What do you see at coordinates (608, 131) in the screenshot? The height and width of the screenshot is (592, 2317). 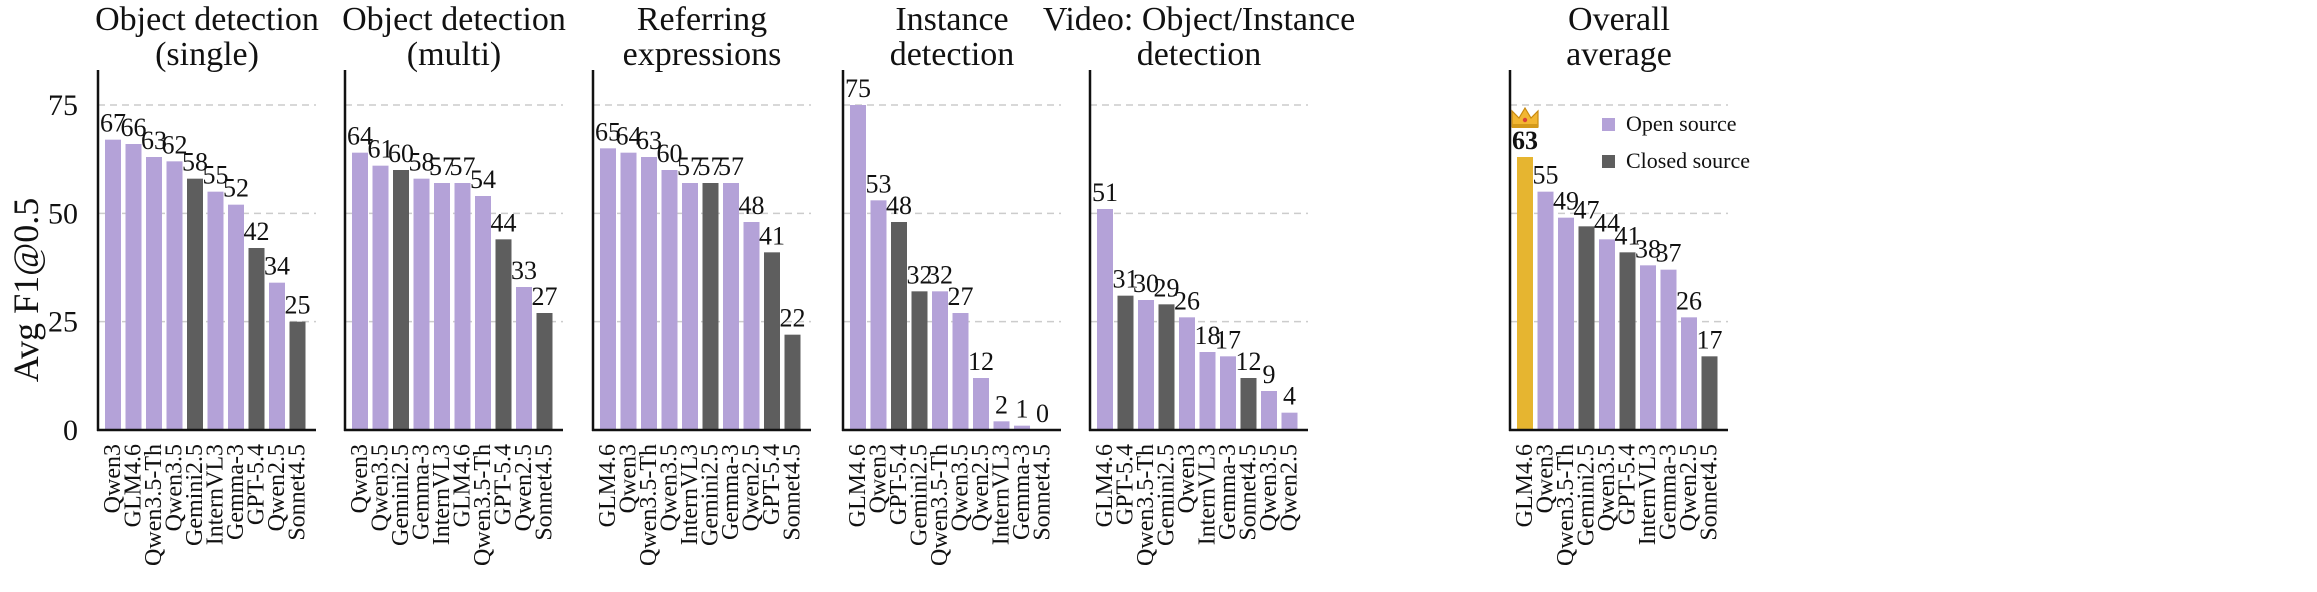 I see `value-label: 65` at bounding box center [608, 131].